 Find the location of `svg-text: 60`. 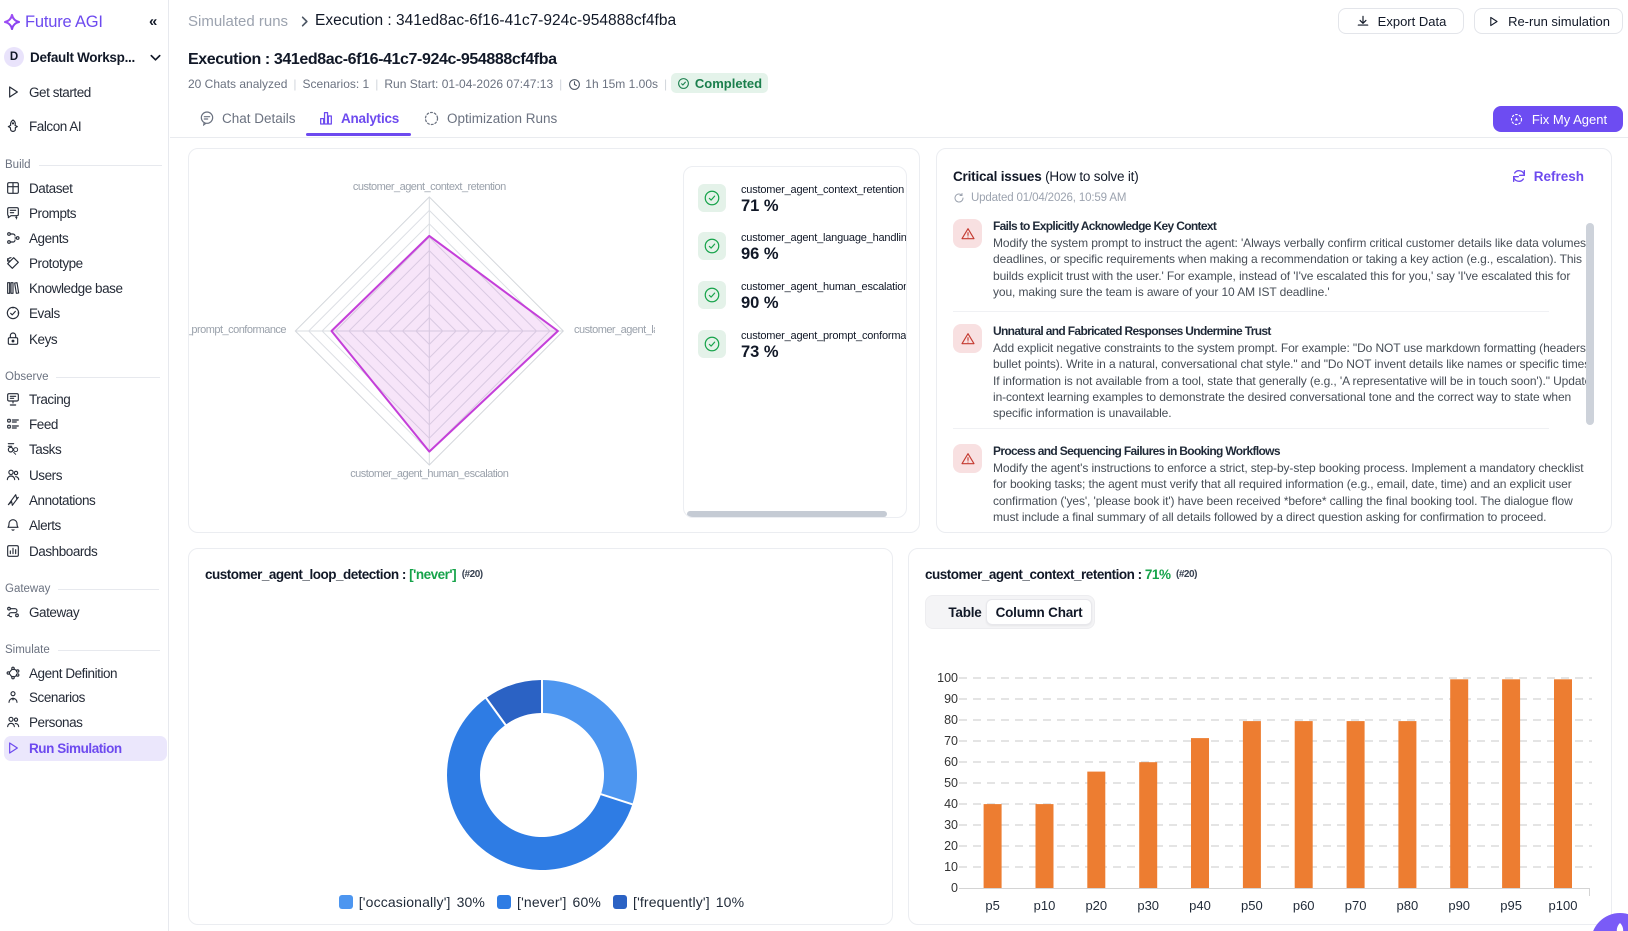

svg-text: 60 is located at coordinates (951, 762).